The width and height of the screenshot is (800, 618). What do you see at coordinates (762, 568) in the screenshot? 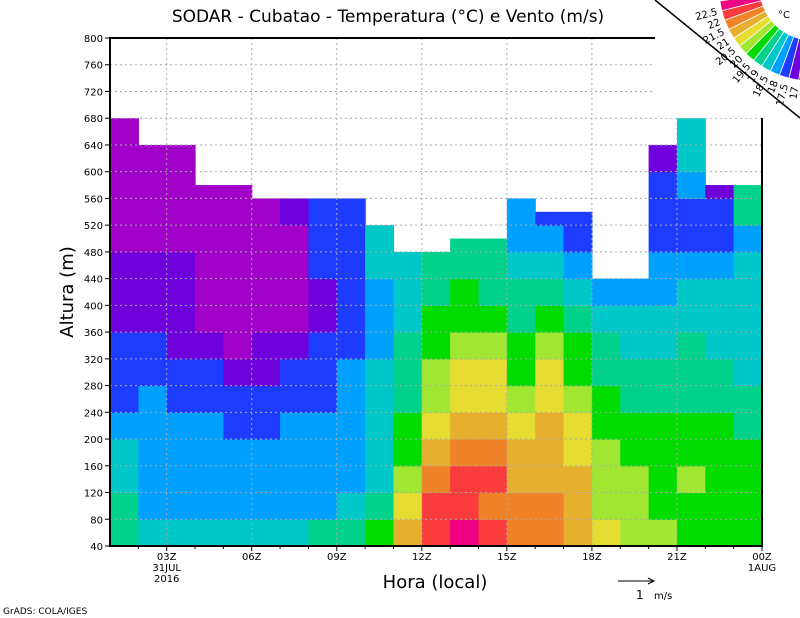
I see `x-tick-date: 1AUG` at bounding box center [762, 568].